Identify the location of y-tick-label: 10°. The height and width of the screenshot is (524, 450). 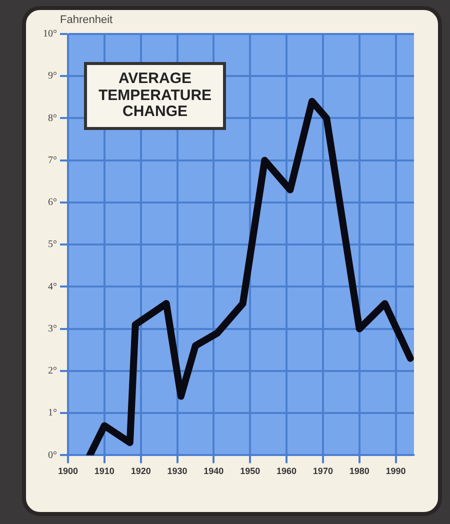
(50, 34).